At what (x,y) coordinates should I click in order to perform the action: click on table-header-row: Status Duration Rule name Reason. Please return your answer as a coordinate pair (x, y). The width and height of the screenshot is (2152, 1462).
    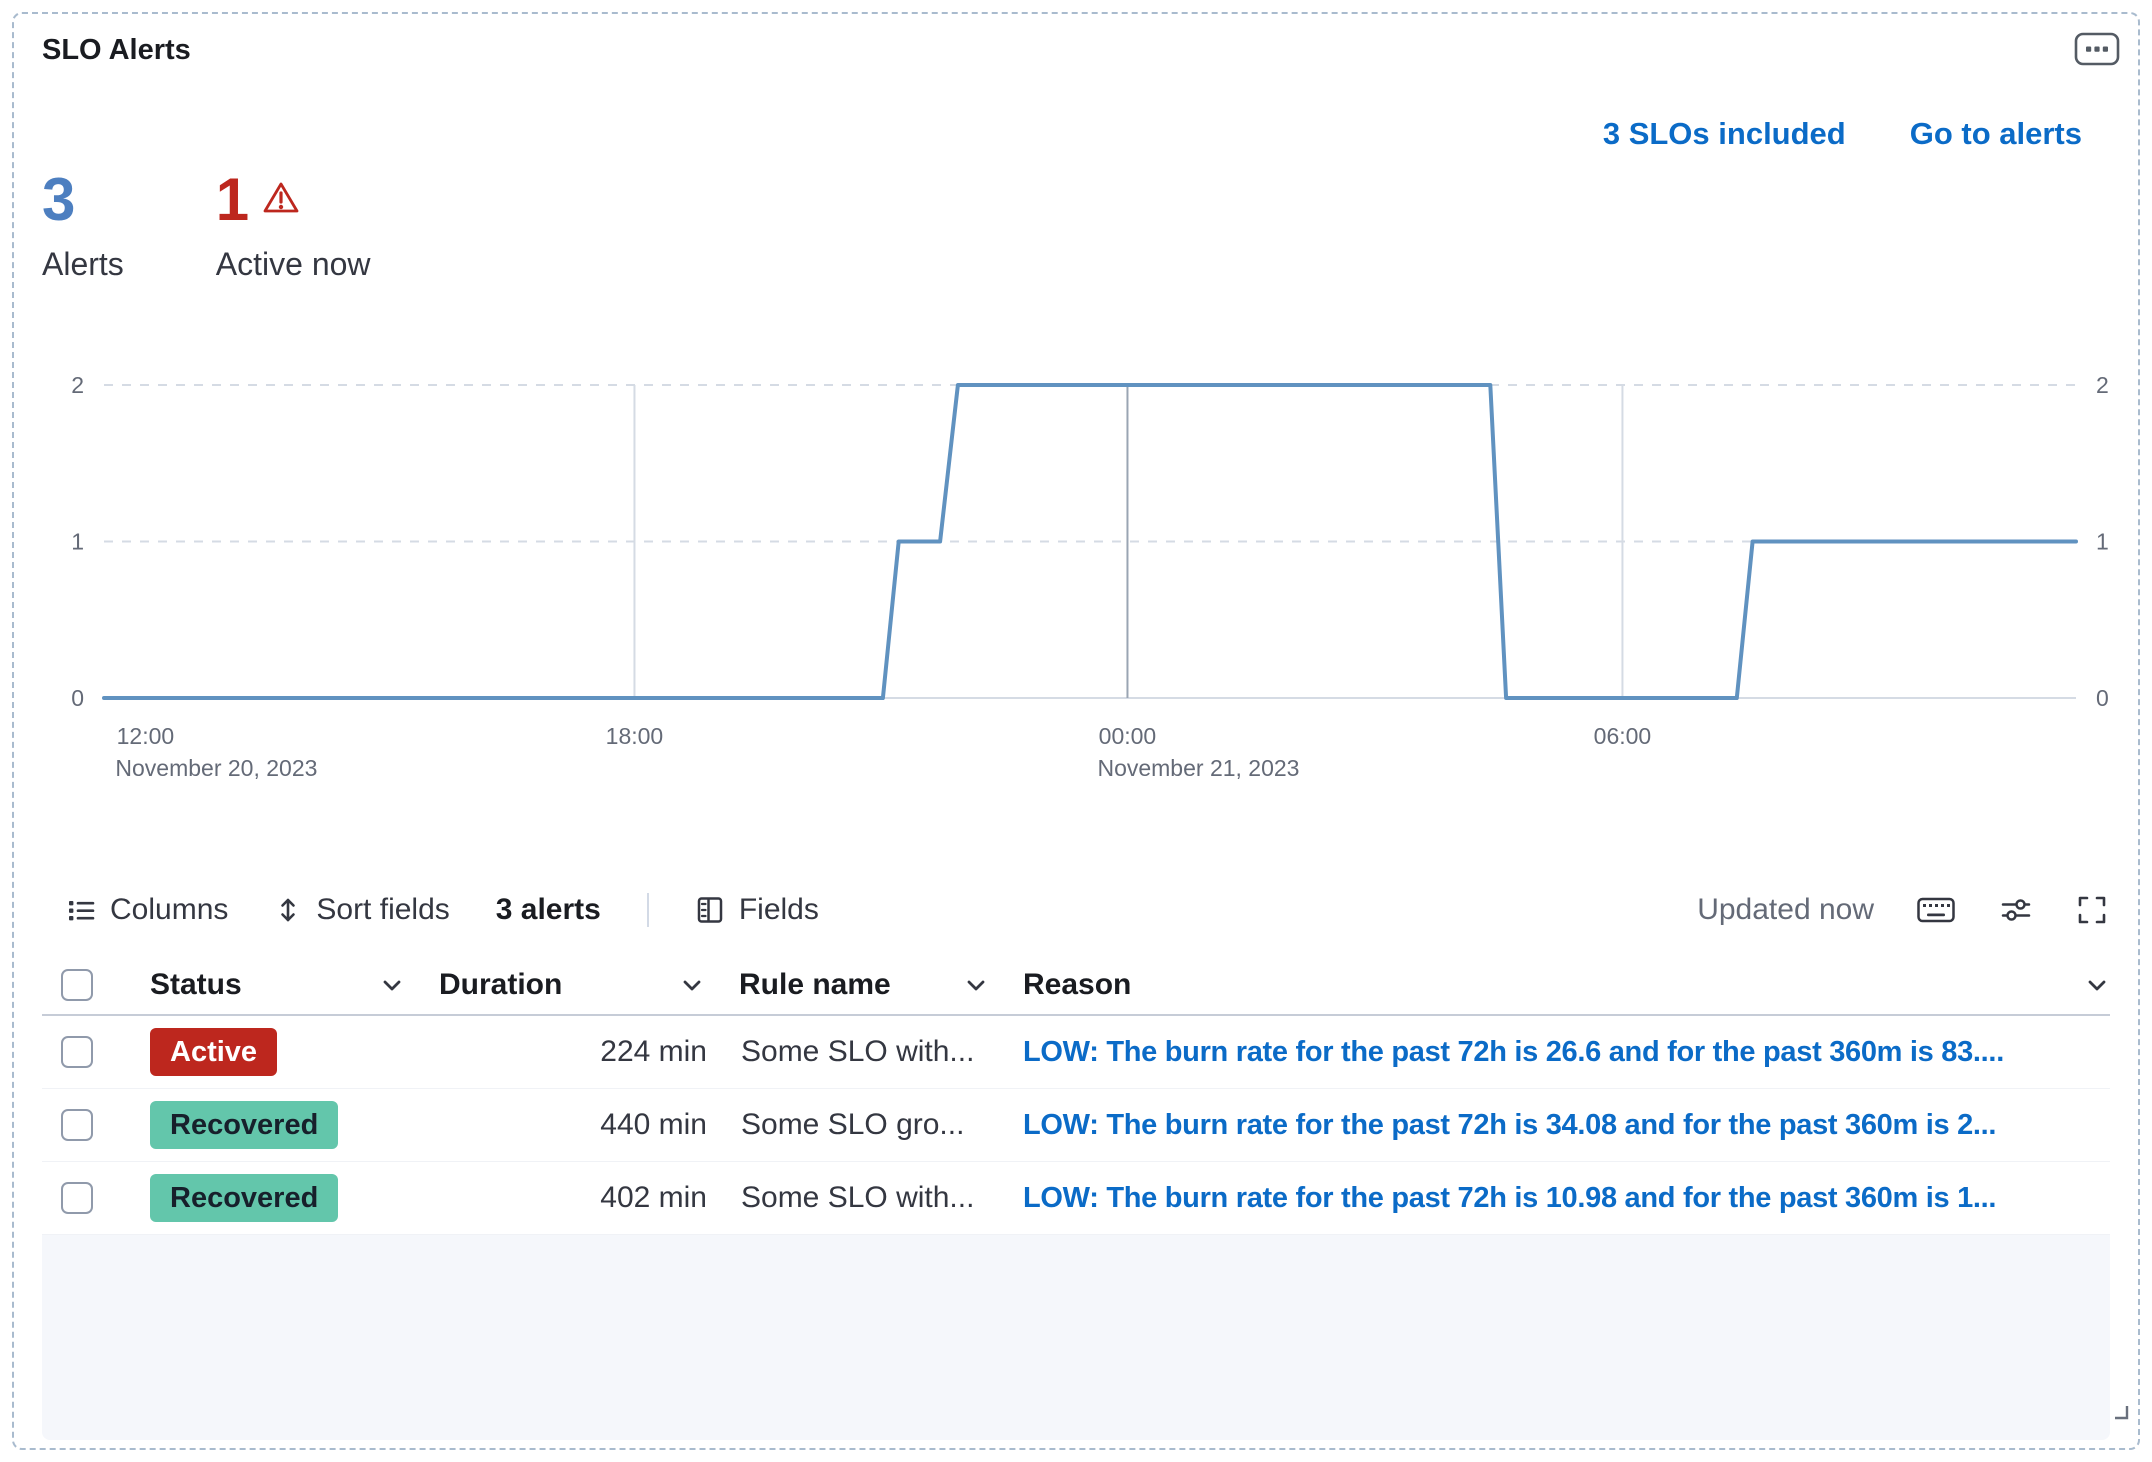
    Looking at the image, I should click on (1076, 986).